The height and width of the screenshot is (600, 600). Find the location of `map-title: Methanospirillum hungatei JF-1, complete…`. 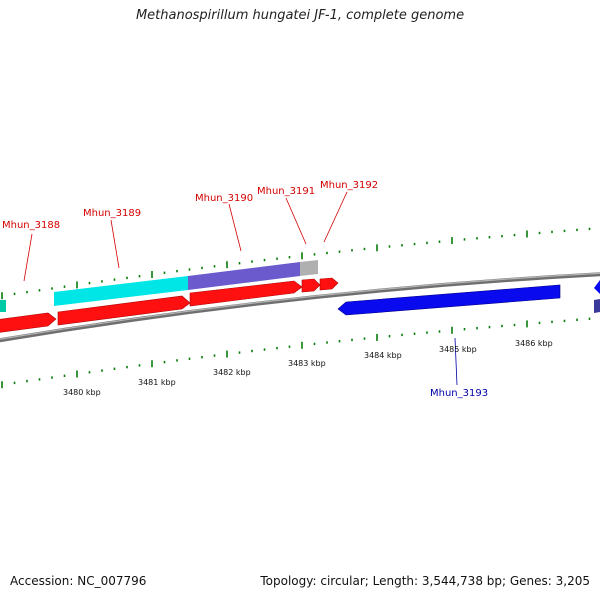

map-title: Methanospirillum hungatei JF-1, complete… is located at coordinates (300, 15).